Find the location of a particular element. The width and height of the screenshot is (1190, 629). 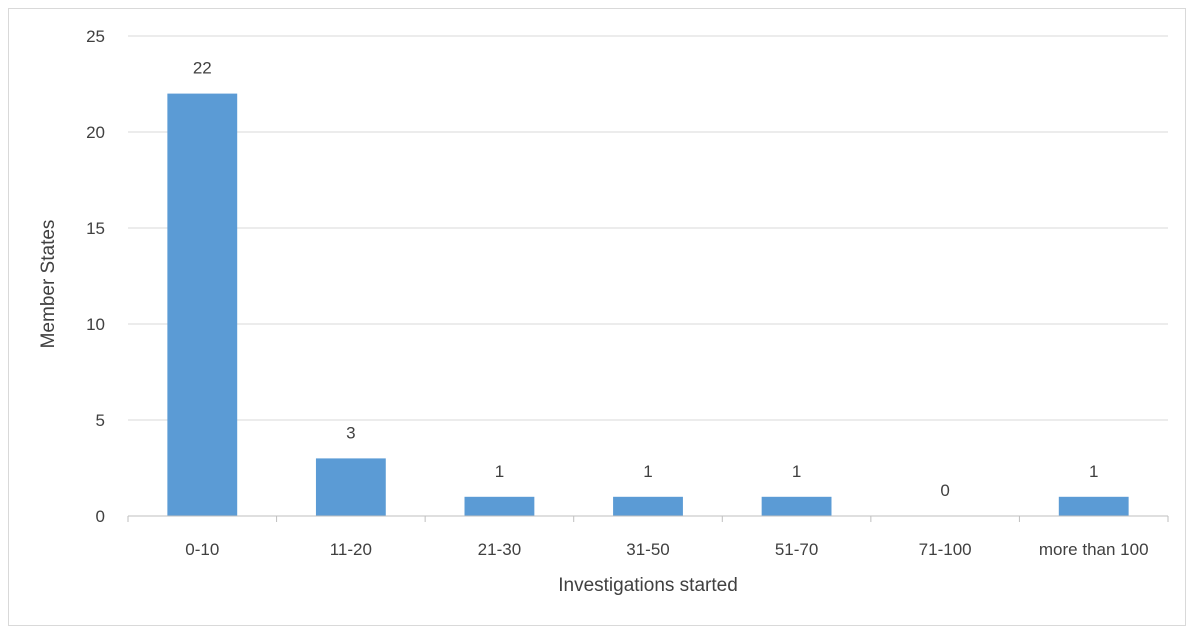

y-tick-label: 0 is located at coordinates (100, 516).